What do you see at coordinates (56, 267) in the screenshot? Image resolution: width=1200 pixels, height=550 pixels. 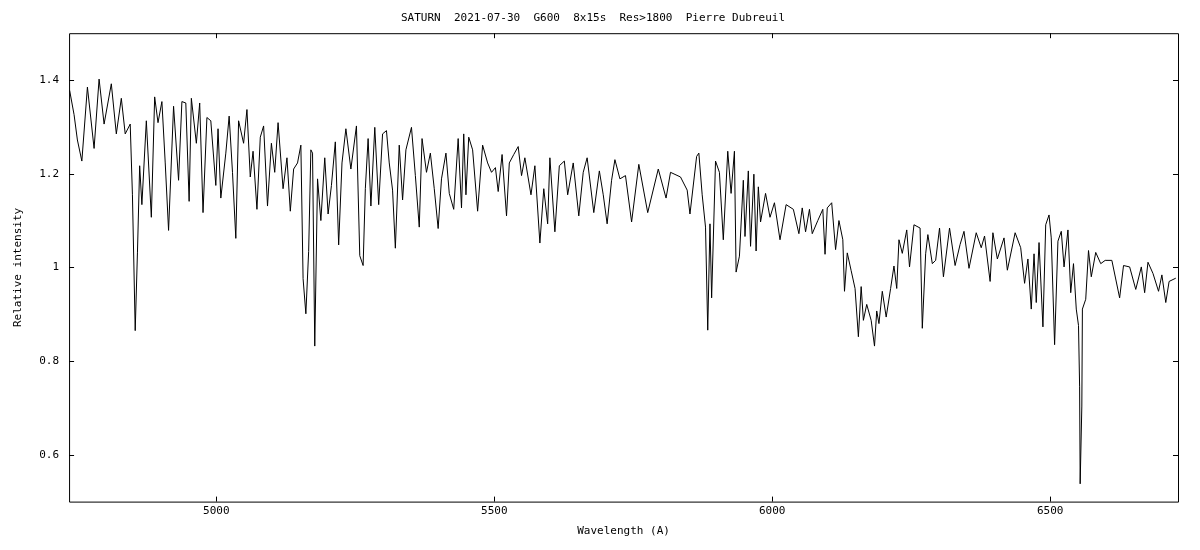 I see `y-tick-label: 1` at bounding box center [56, 267].